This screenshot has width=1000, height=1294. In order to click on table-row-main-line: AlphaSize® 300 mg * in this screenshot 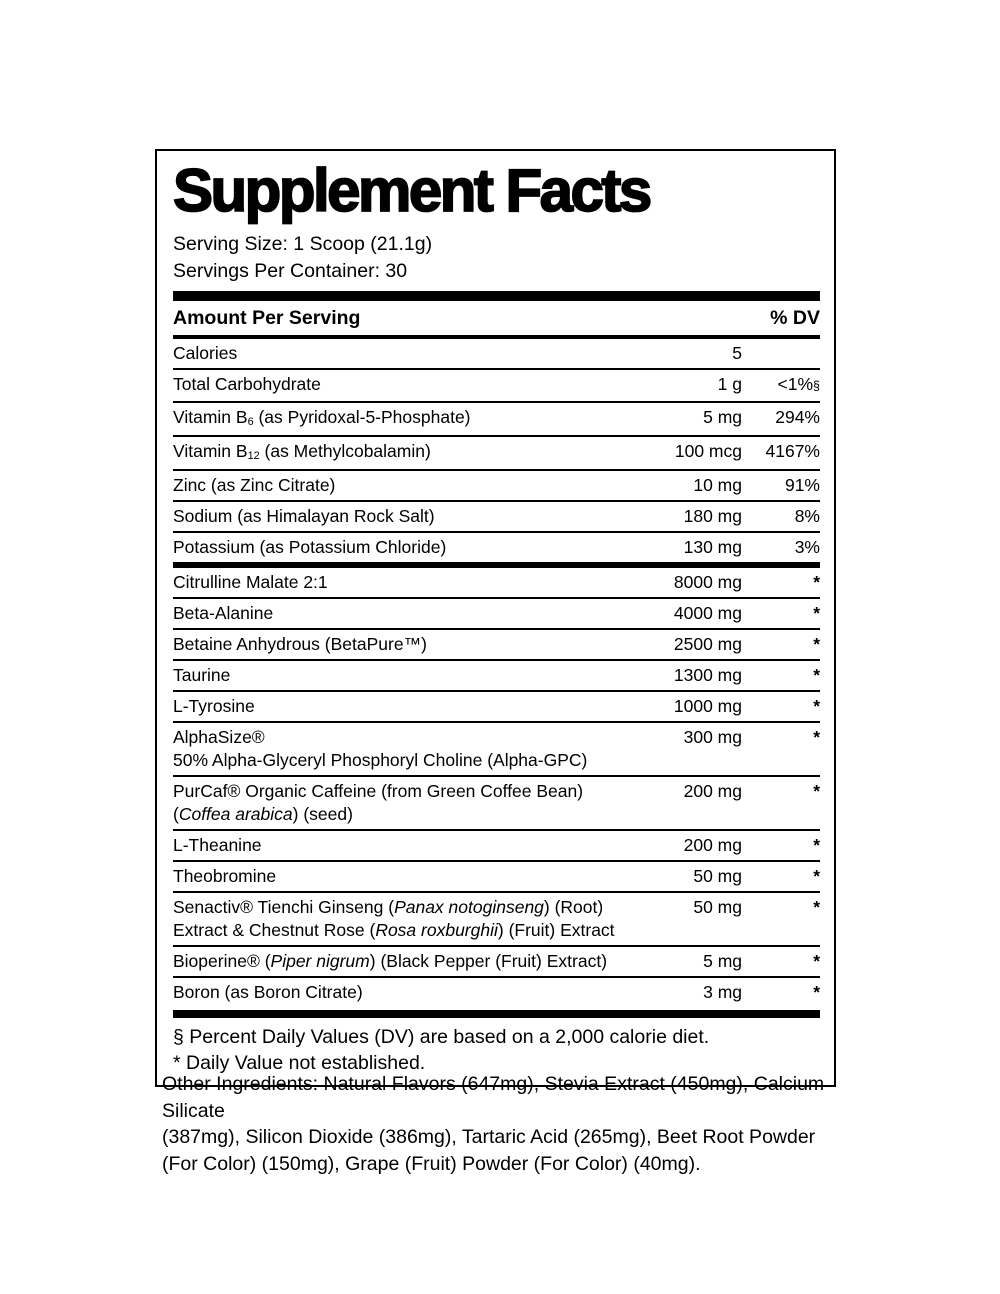, I will do `click(496, 738)`.